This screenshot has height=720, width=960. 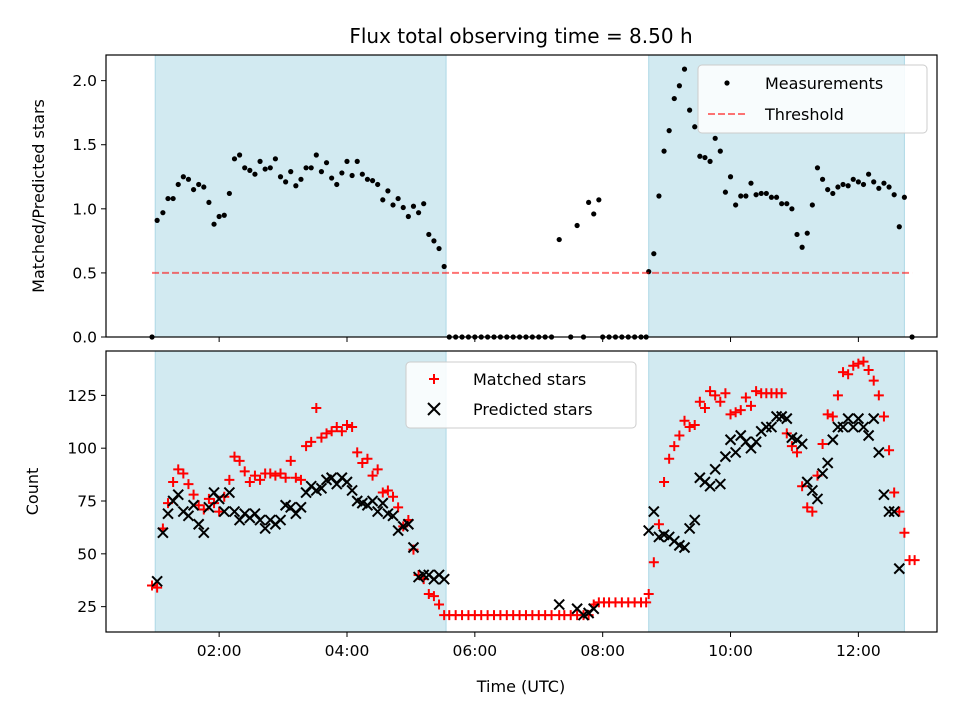 I want to click on x-tick-label: 04:00, so click(x=347, y=651).